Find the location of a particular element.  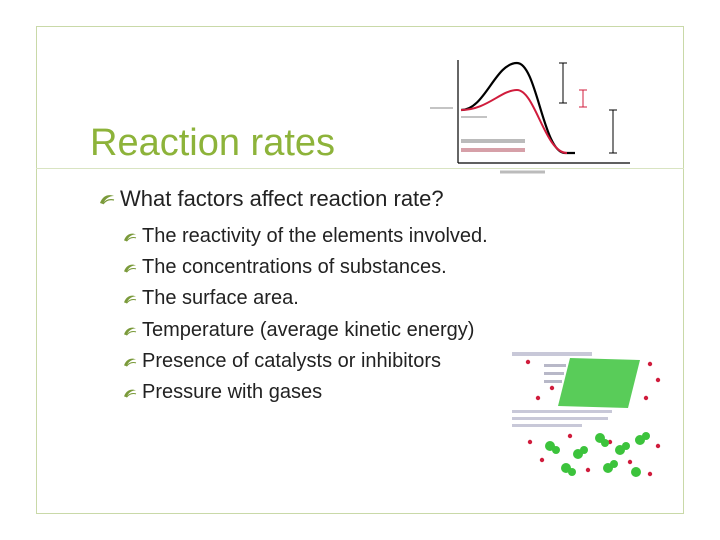

sub-bullet-text: Temperature (average kinetic energy) is located at coordinates (308, 330).